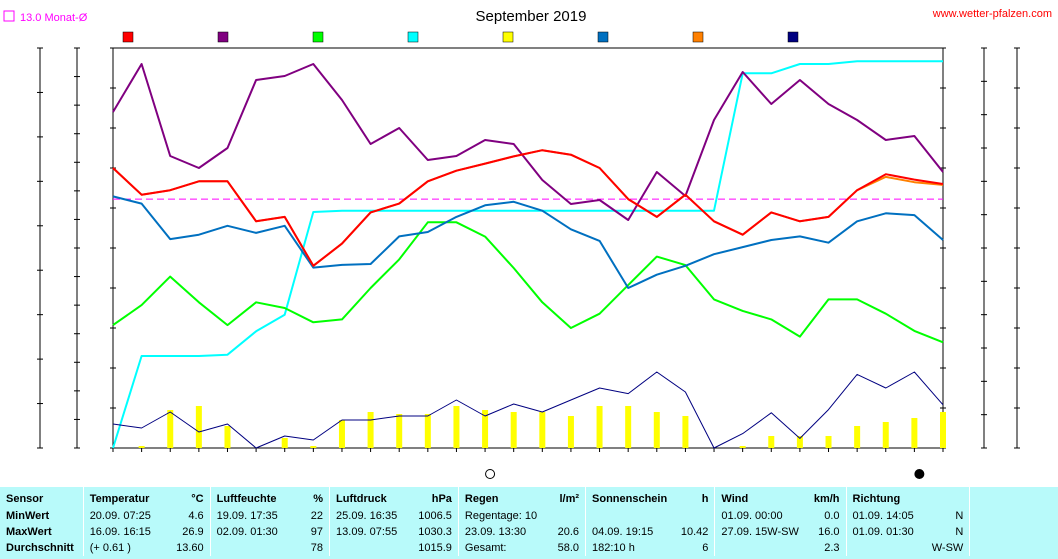 The height and width of the screenshot is (559, 1058). Describe the element at coordinates (885, 516) in the screenshot. I see `dir-time: 01.09. 14:05` at that location.